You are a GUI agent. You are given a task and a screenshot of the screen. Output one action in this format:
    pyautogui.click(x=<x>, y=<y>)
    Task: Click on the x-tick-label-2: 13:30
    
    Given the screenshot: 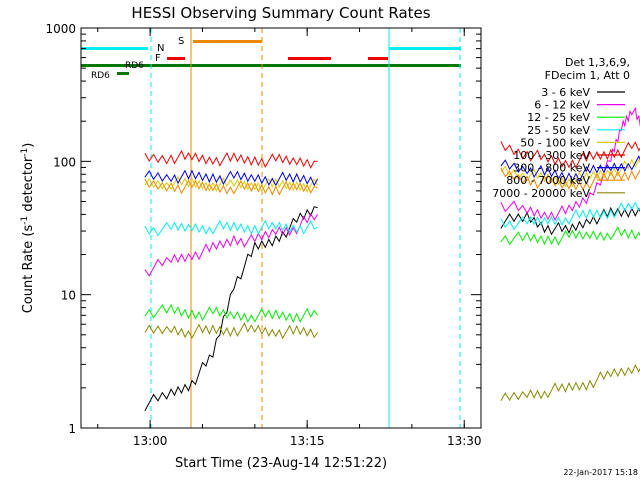 What is the action you would take?
    pyautogui.click(x=464, y=441)
    